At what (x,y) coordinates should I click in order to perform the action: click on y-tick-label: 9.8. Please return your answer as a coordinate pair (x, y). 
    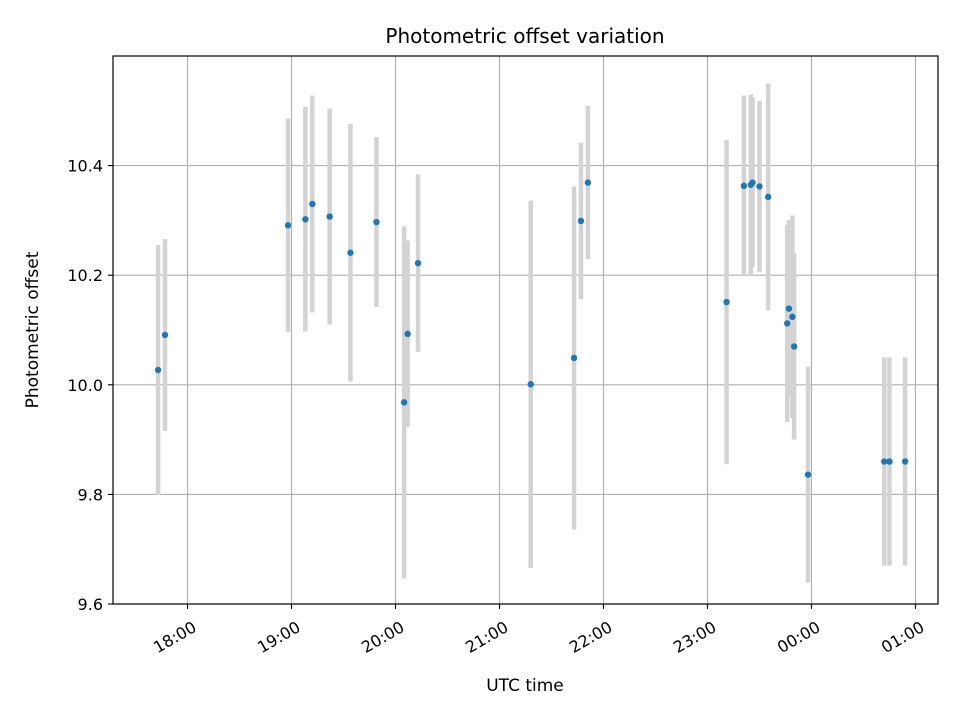
    Looking at the image, I should click on (90, 494).